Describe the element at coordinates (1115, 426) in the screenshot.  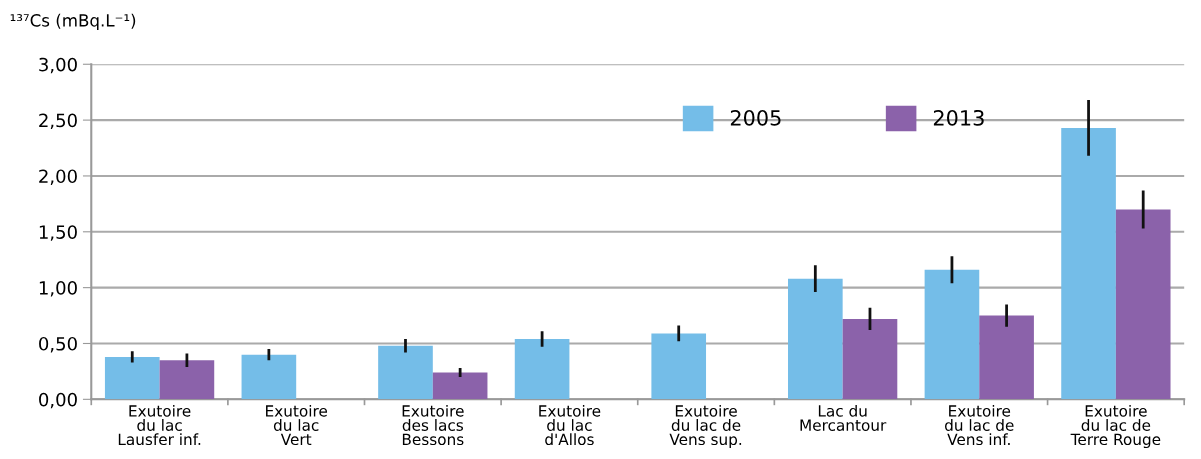
I see `x-tick-label: Exutoire du lac de Terre Rouge` at that location.